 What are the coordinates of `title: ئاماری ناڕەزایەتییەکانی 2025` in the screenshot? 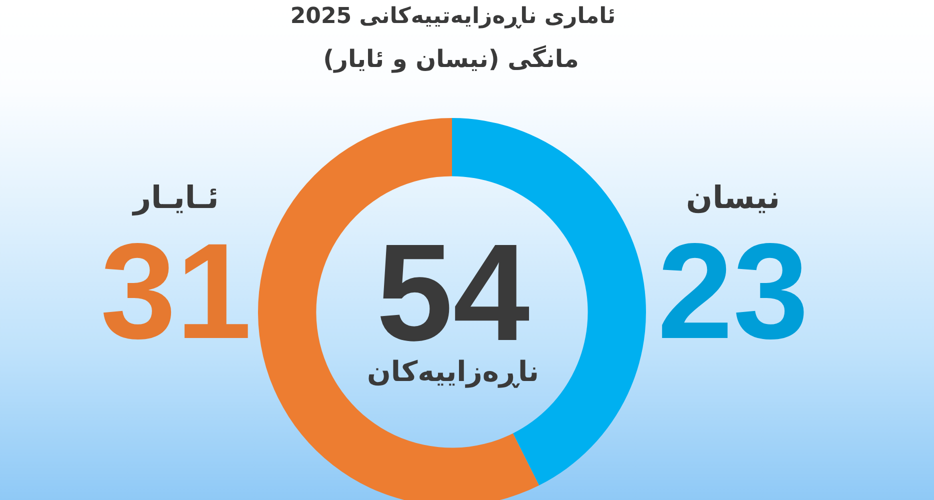 It's located at (453, 16).